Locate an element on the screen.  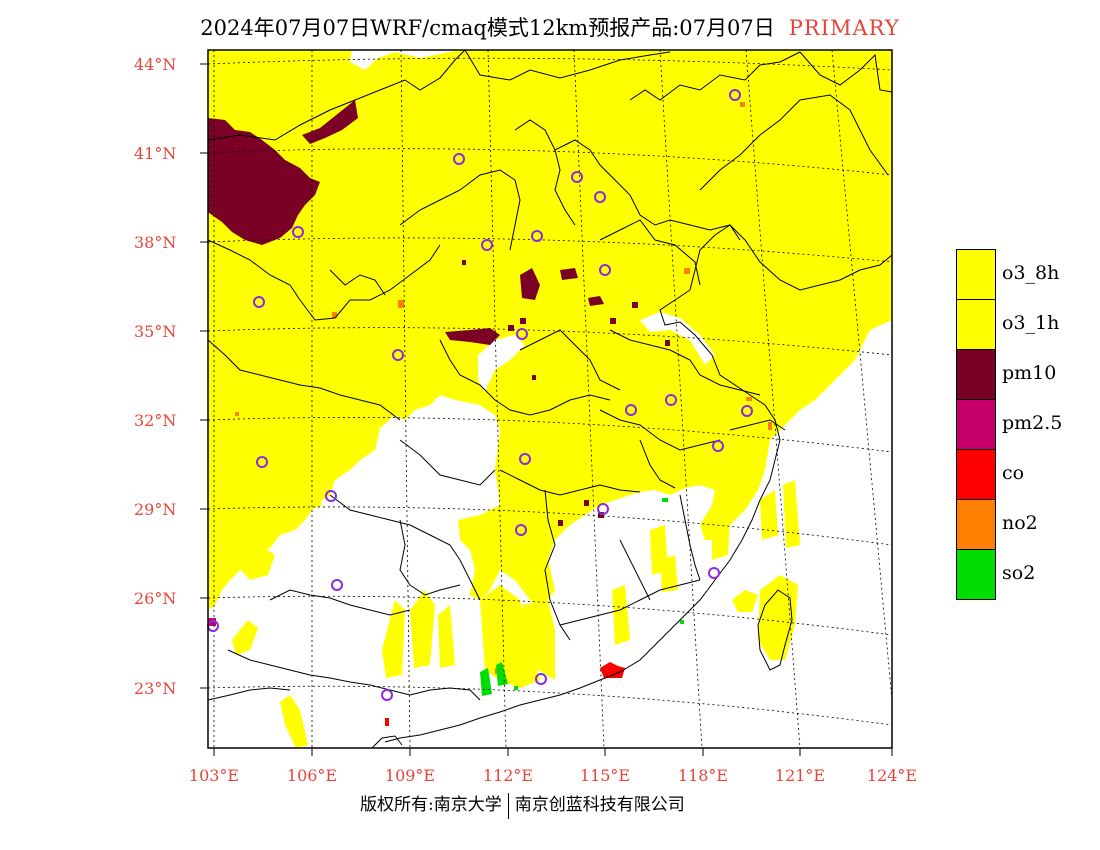
legend-label: pm10 is located at coordinates (1029, 373).